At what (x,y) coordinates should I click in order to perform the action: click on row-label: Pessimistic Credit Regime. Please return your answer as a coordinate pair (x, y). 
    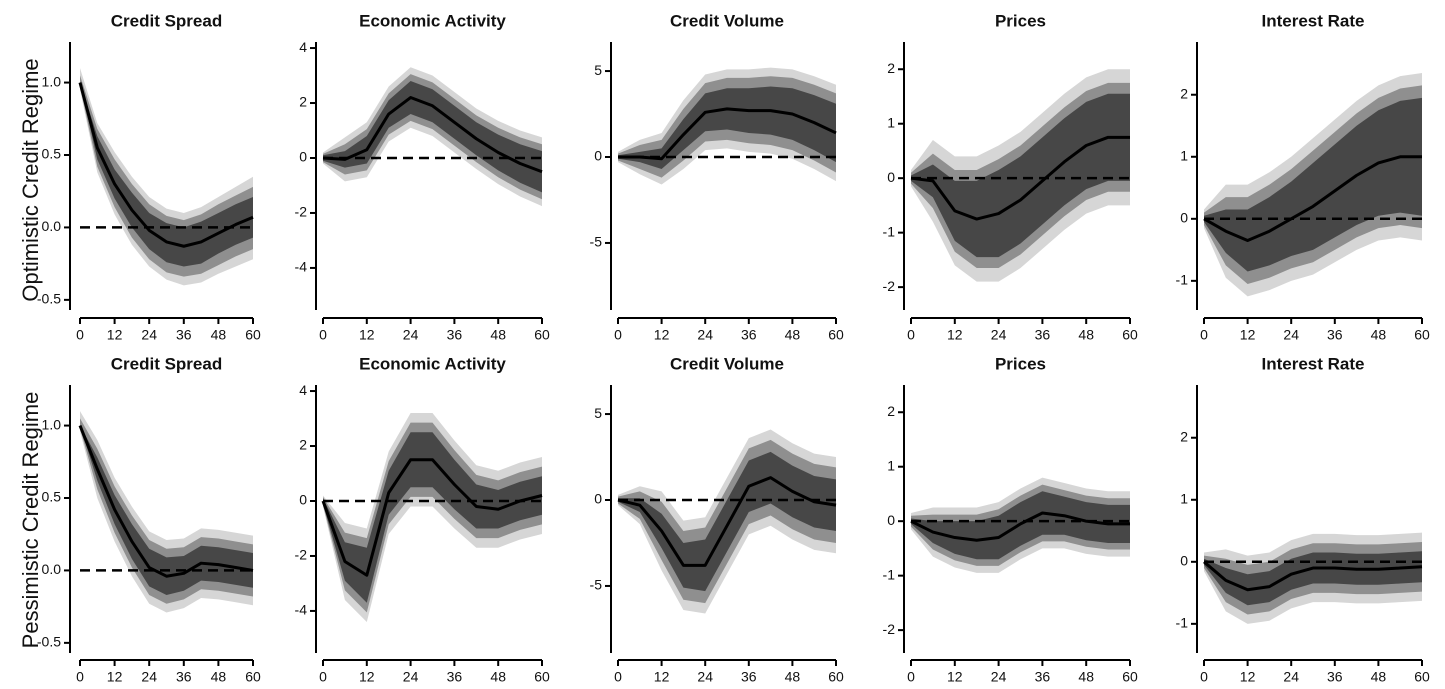
    Looking at the image, I should click on (30, 520).